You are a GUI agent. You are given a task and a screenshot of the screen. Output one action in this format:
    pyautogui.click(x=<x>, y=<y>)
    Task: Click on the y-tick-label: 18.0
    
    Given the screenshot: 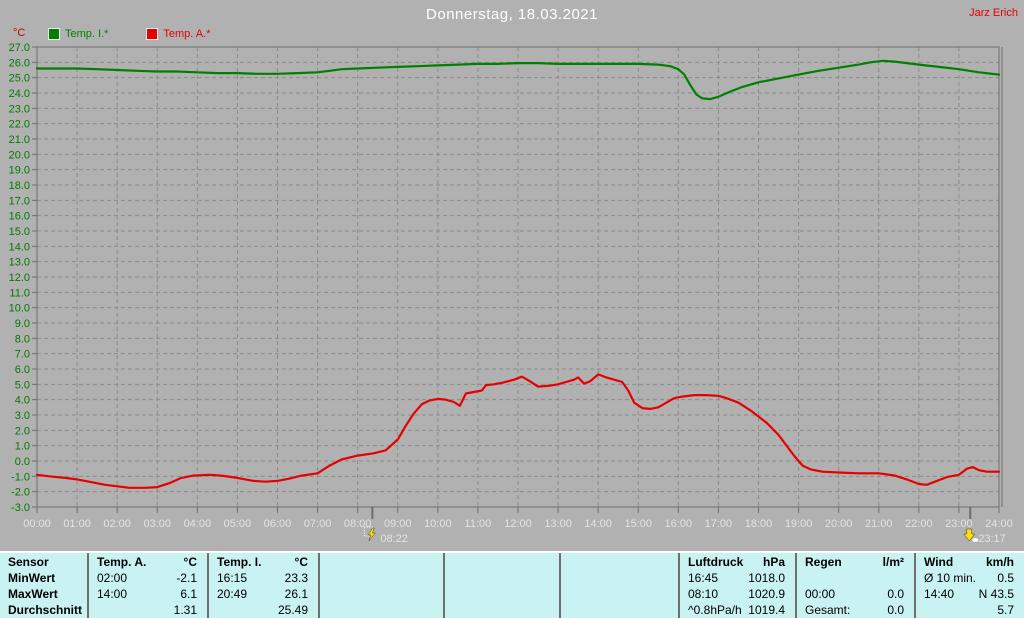 What is the action you would take?
    pyautogui.click(x=19, y=186)
    